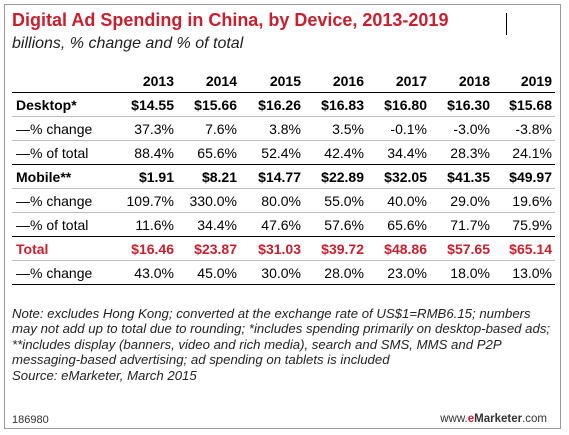 The height and width of the screenshot is (435, 569). What do you see at coordinates (524, 152) in the screenshot?
I see `table-cell: 24.1%` at bounding box center [524, 152].